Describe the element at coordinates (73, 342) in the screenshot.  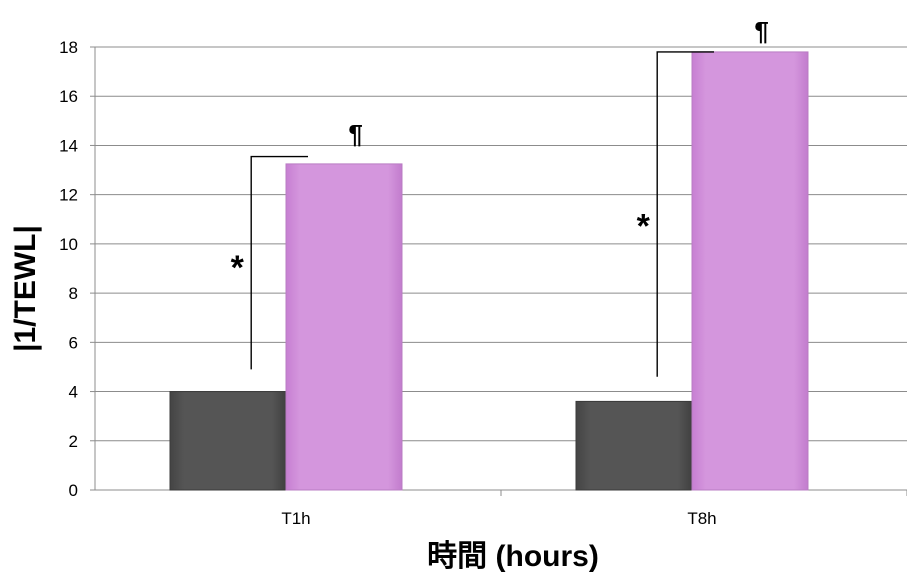
I see `y-tick-label: 6` at that location.